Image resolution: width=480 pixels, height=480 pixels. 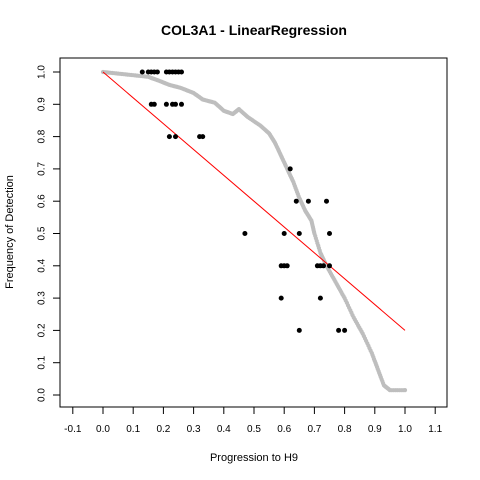 What do you see at coordinates (42, 136) in the screenshot?
I see `y-tick-label: 0.8` at bounding box center [42, 136].